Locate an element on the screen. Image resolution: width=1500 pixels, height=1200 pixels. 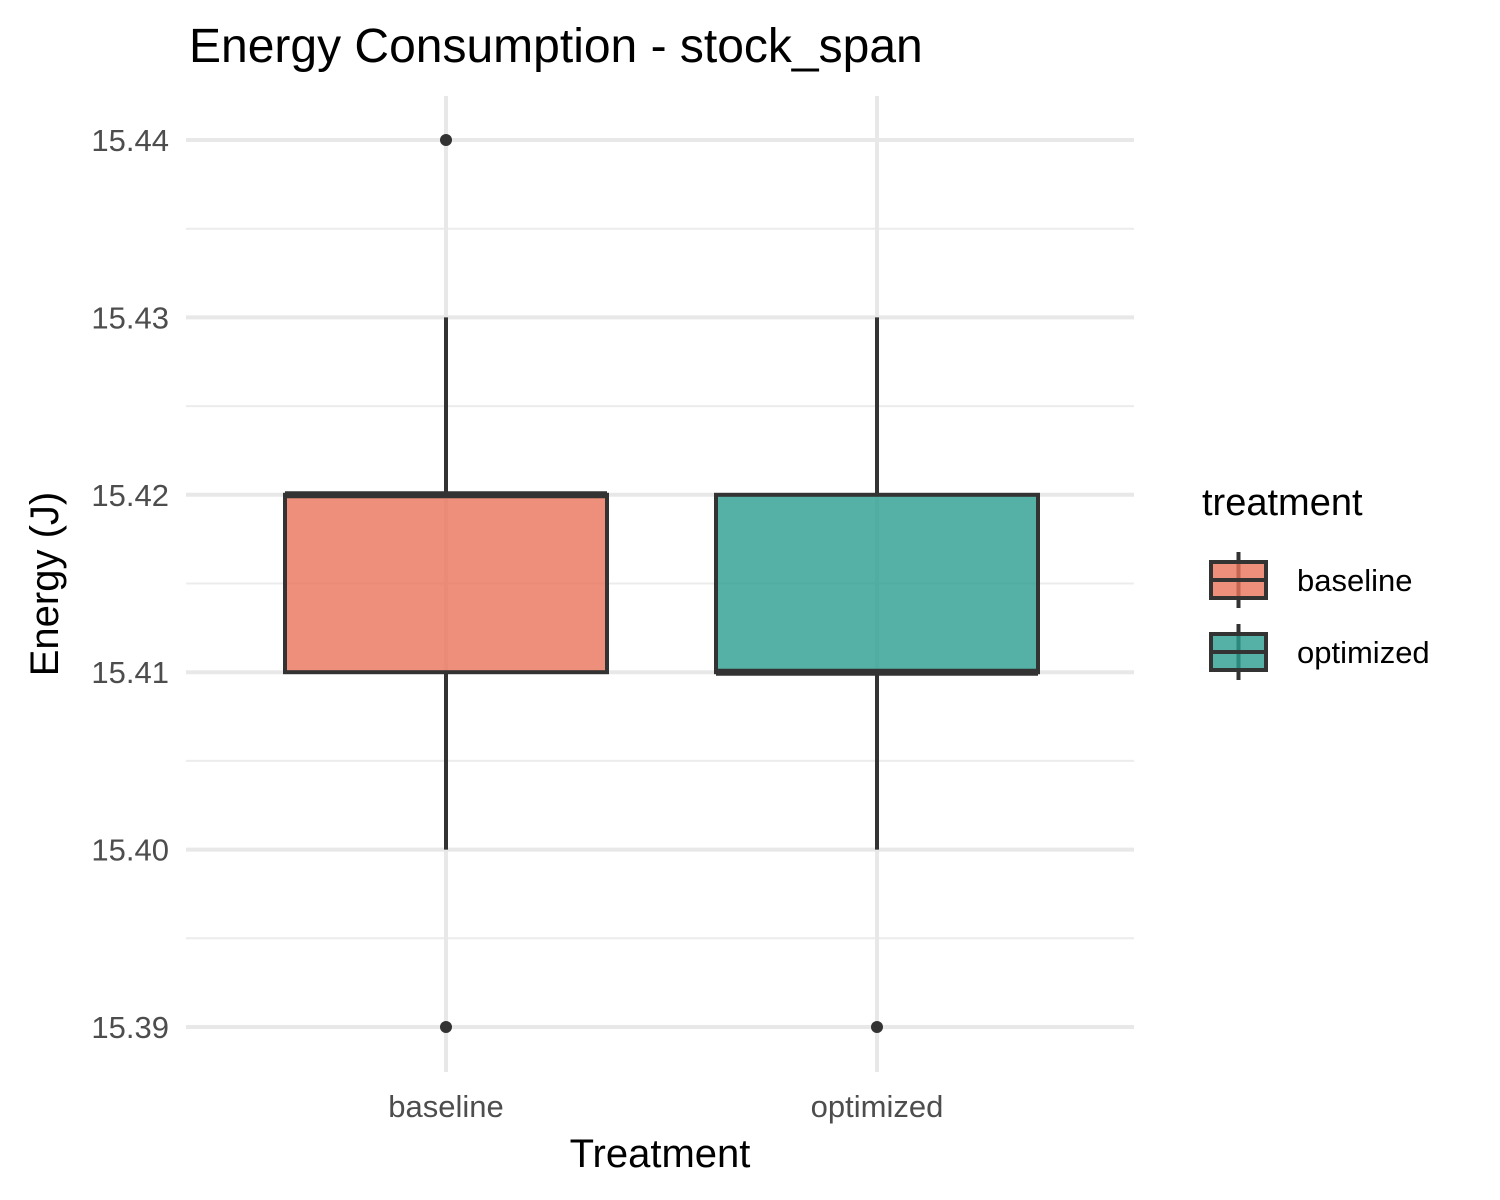
legend-item-baseline: baseline is located at coordinates (1310, 580).